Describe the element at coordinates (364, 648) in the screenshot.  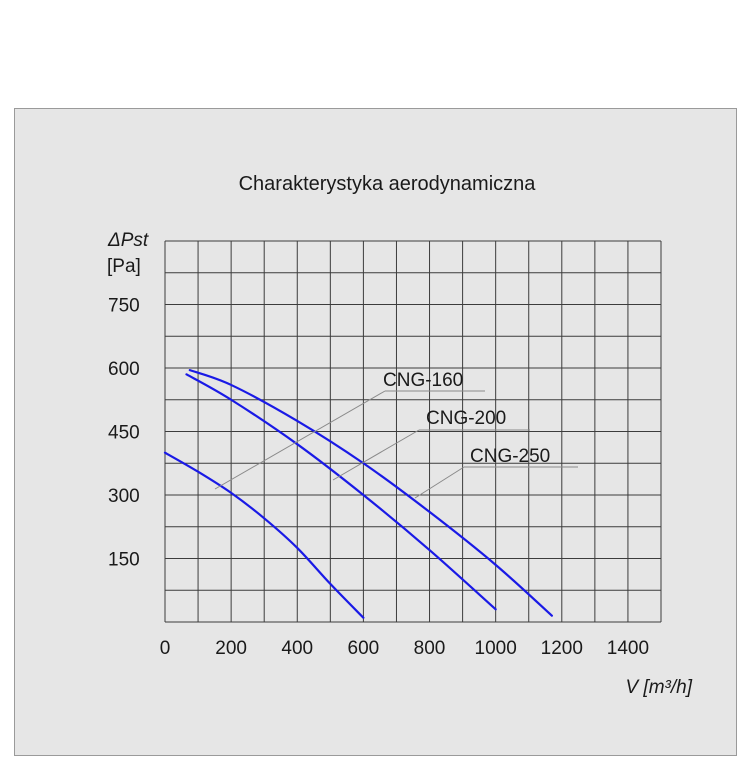
I see `x-tick-label: 600` at that location.